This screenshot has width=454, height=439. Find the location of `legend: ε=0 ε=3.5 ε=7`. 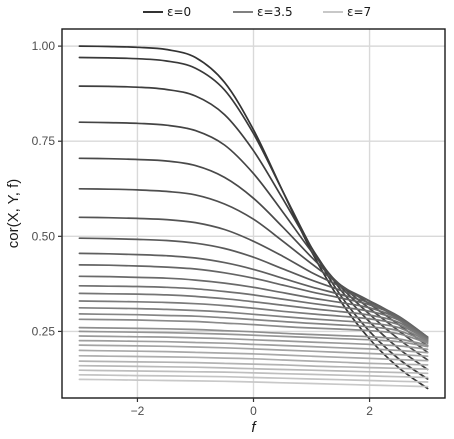

legend: ε=0 ε=3.5 ε=7 is located at coordinates (257, 12).